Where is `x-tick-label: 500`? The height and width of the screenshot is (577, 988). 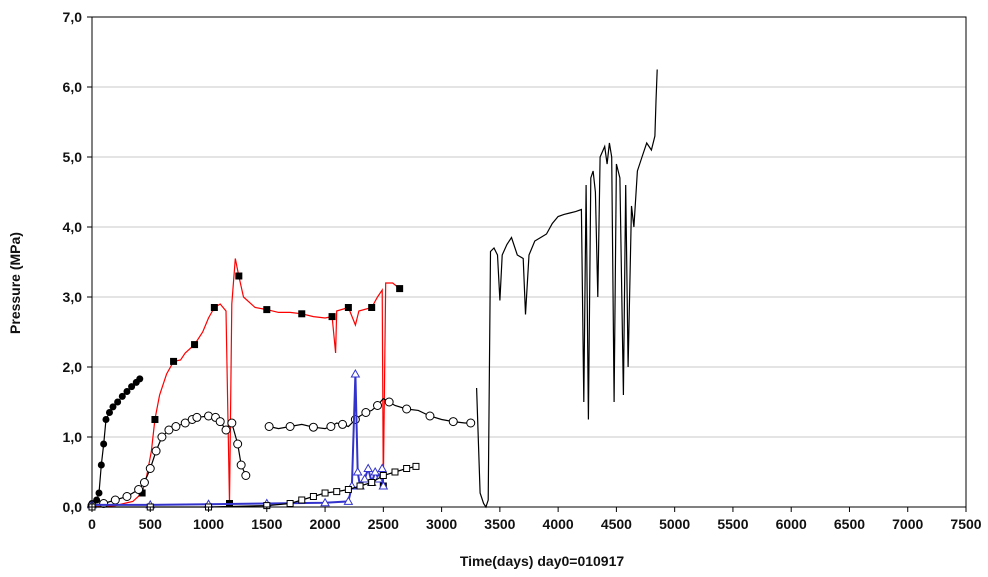 x-tick-label: 500 is located at coordinates (151, 524).